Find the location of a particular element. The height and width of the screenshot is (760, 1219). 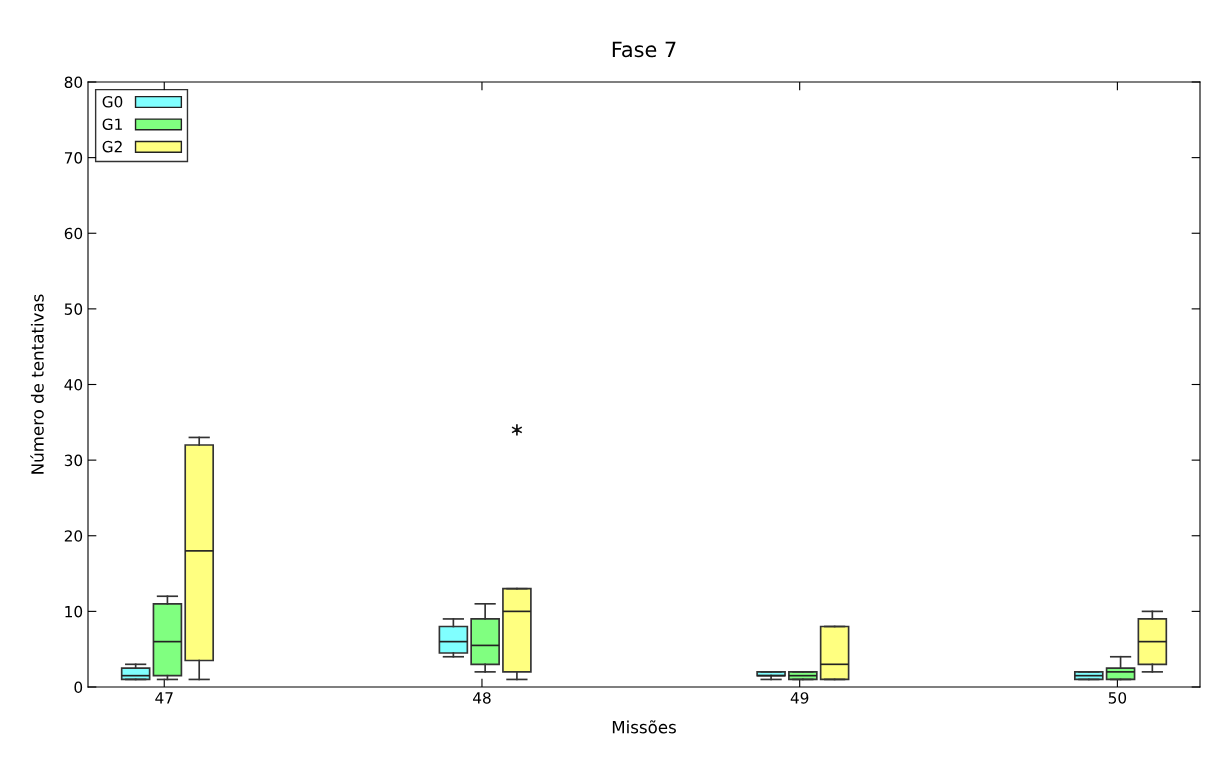

y-axis-title: Número de tentativas is located at coordinates (37, 384).